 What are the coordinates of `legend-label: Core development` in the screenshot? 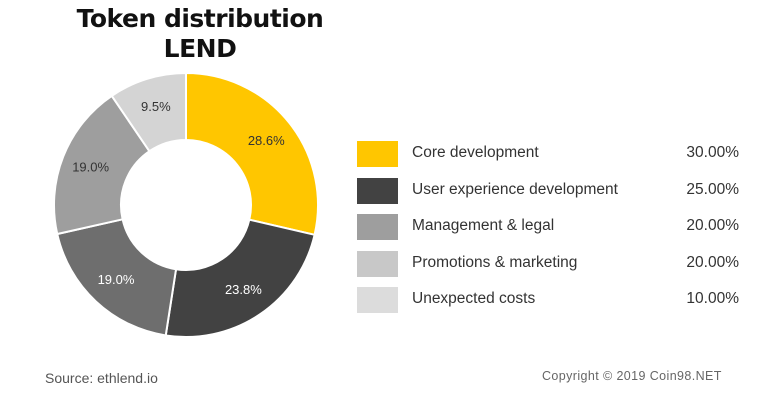 It's located at (475, 152).